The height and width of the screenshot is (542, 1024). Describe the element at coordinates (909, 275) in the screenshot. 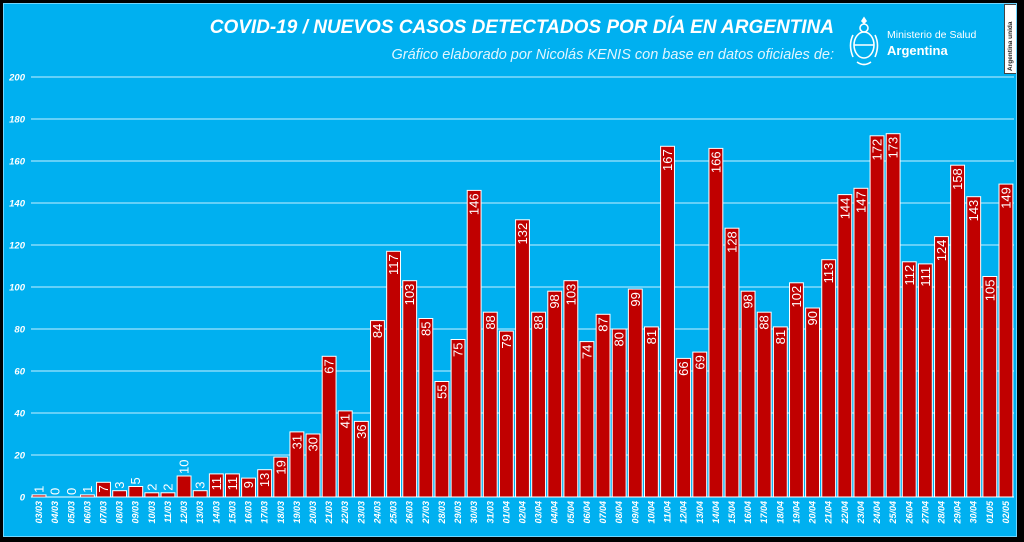

I see `value-label: 112` at that location.